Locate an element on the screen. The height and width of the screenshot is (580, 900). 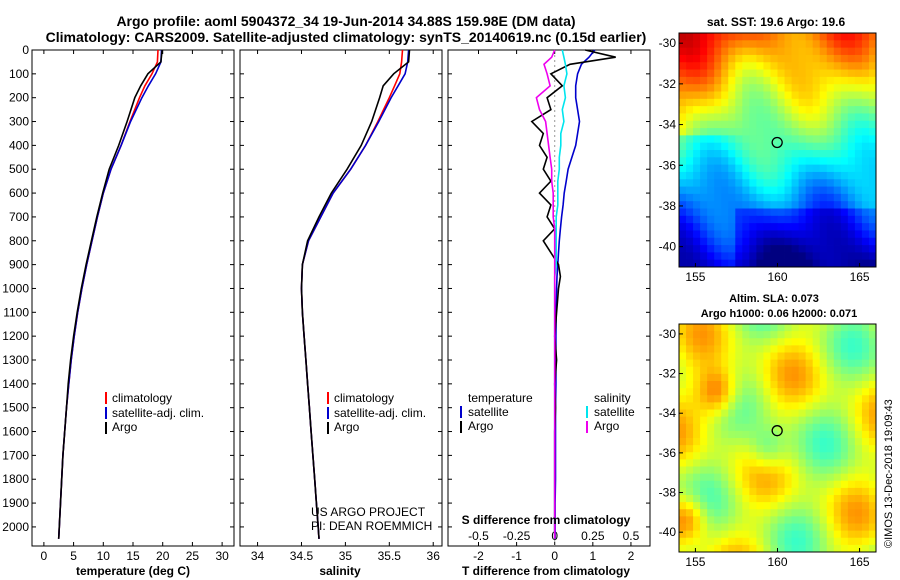
series-t-argo is located at coordinates (573, 294).